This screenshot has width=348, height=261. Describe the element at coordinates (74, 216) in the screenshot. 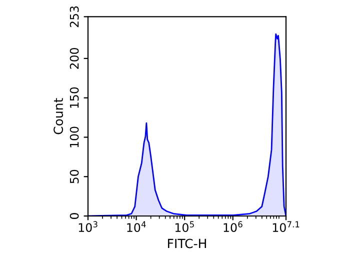

I see `y-tick-label: 0` at that location.